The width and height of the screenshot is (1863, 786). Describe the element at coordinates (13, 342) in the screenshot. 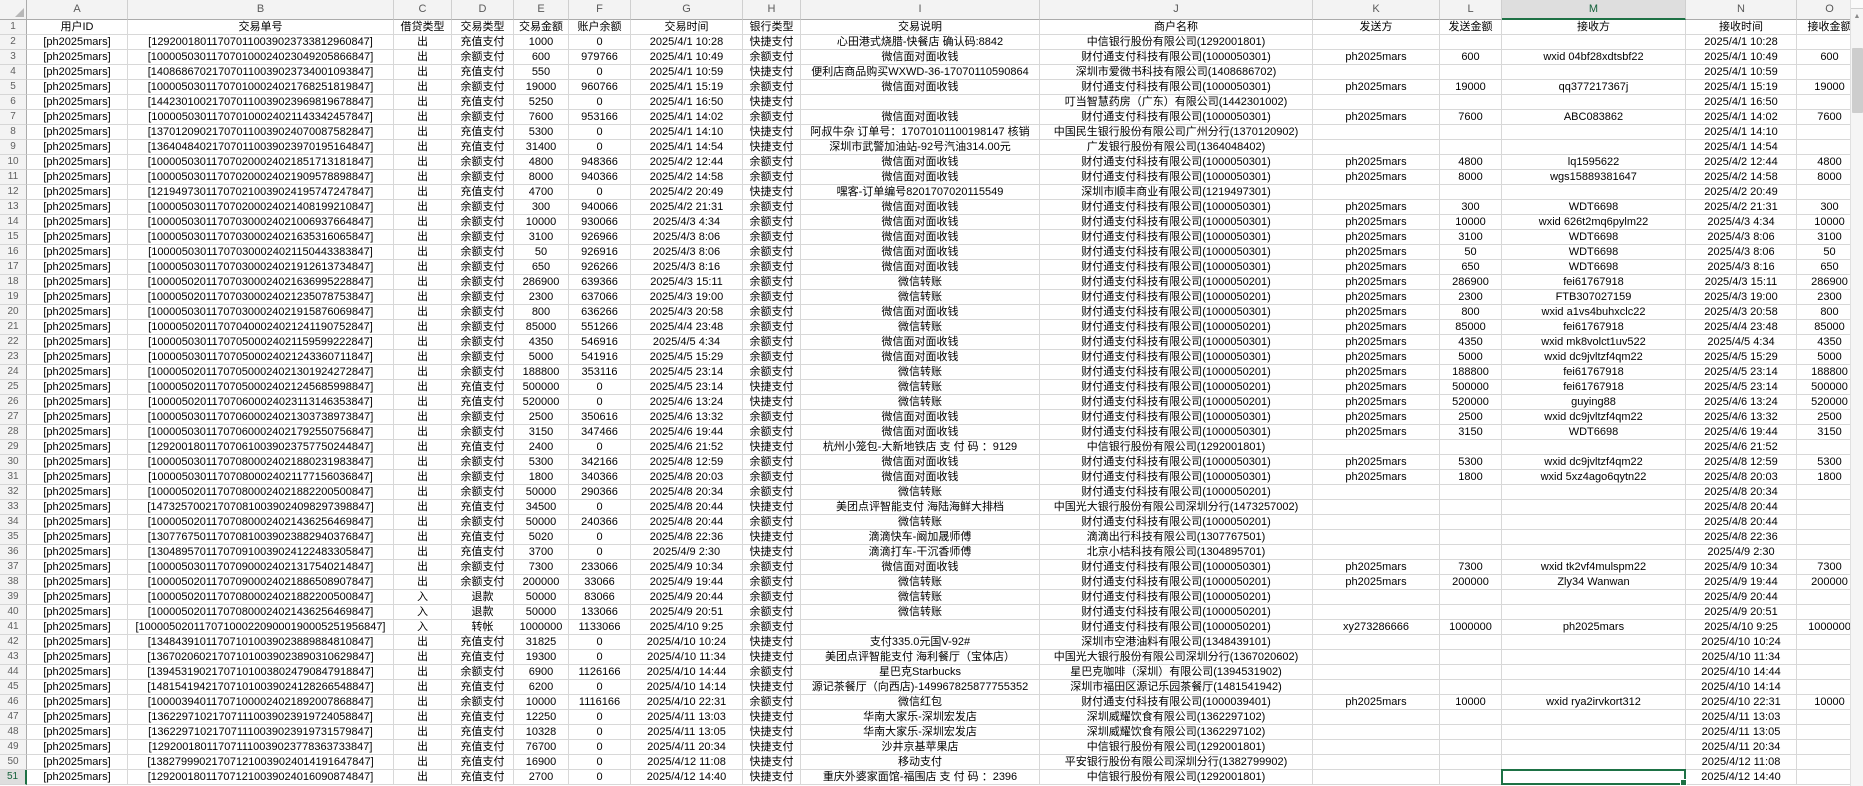

I see `row-header-22: 22` at that location.